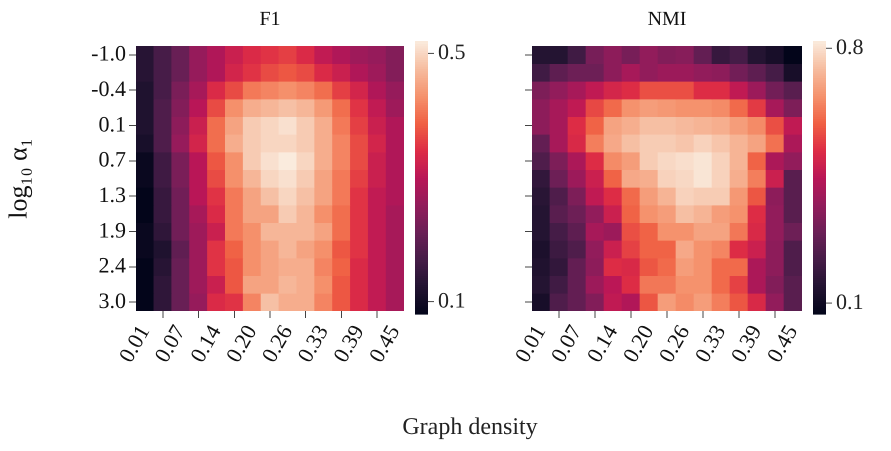 This screenshot has height=451, width=891. What do you see at coordinates (850, 47) in the screenshot?
I see `color-bar-label: 0.8` at bounding box center [850, 47].